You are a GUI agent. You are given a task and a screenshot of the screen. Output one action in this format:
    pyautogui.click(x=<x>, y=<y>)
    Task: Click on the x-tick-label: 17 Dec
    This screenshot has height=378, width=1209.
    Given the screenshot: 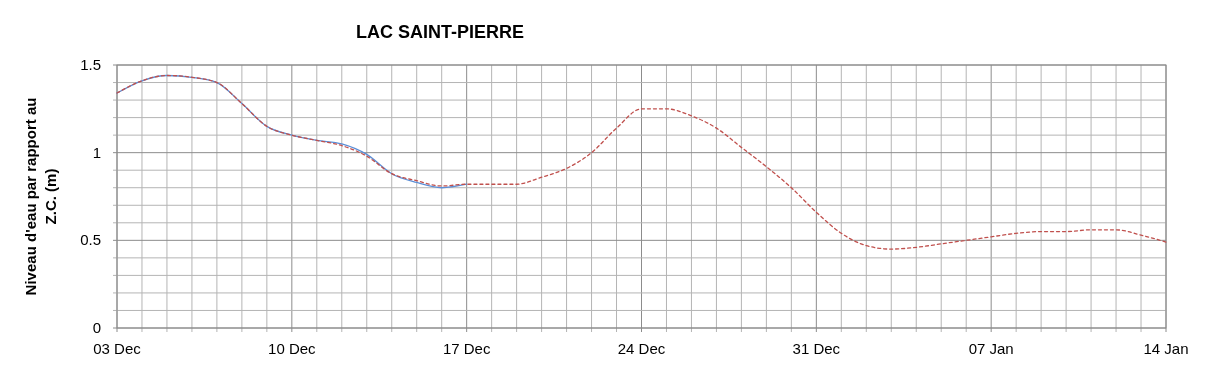 What is the action you would take?
    pyautogui.click(x=466, y=348)
    